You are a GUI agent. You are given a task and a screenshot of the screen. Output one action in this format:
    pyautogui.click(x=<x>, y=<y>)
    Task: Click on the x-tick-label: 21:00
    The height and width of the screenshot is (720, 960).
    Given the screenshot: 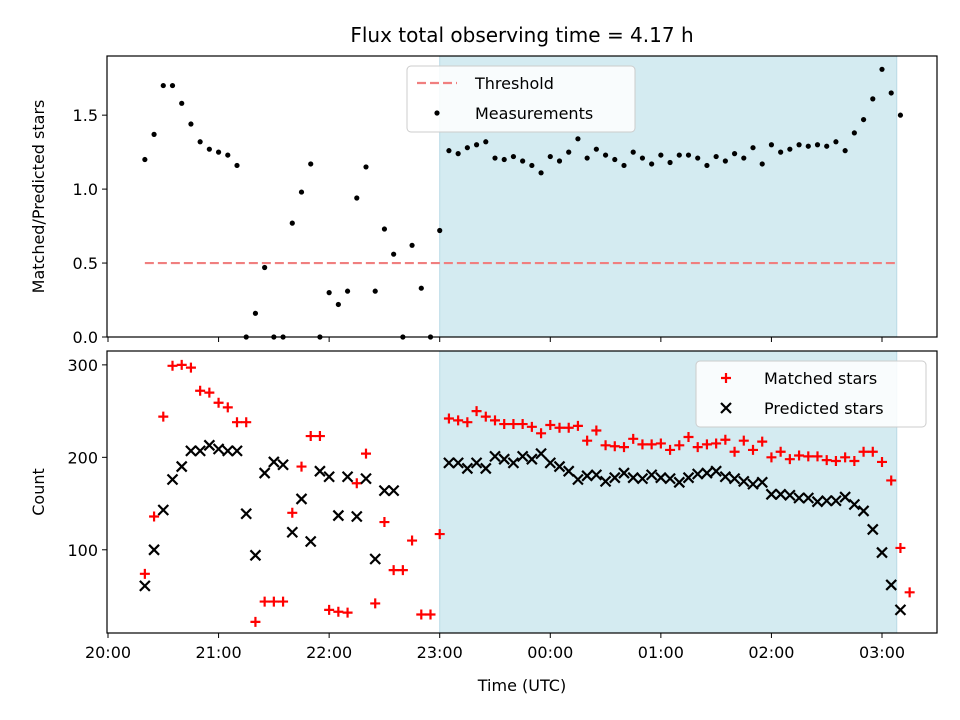 What is the action you would take?
    pyautogui.click(x=219, y=652)
    